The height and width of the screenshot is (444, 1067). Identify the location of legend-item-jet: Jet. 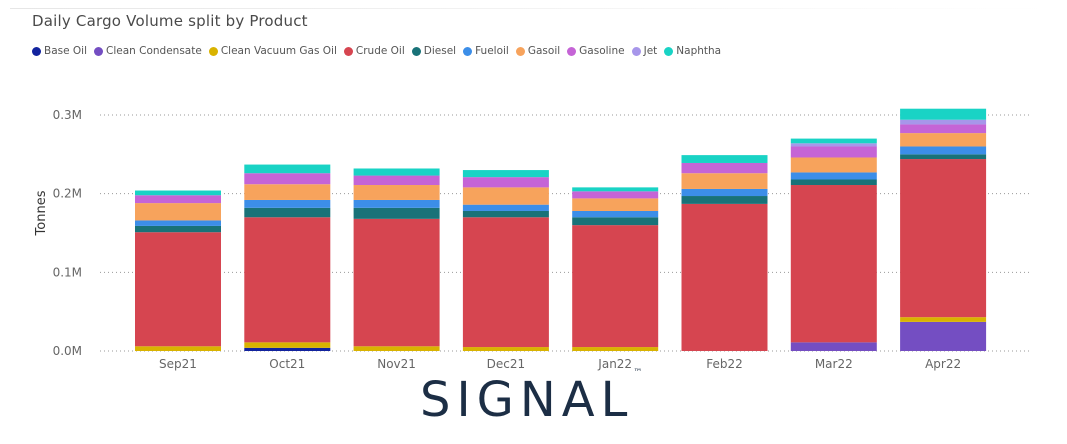
(644, 51).